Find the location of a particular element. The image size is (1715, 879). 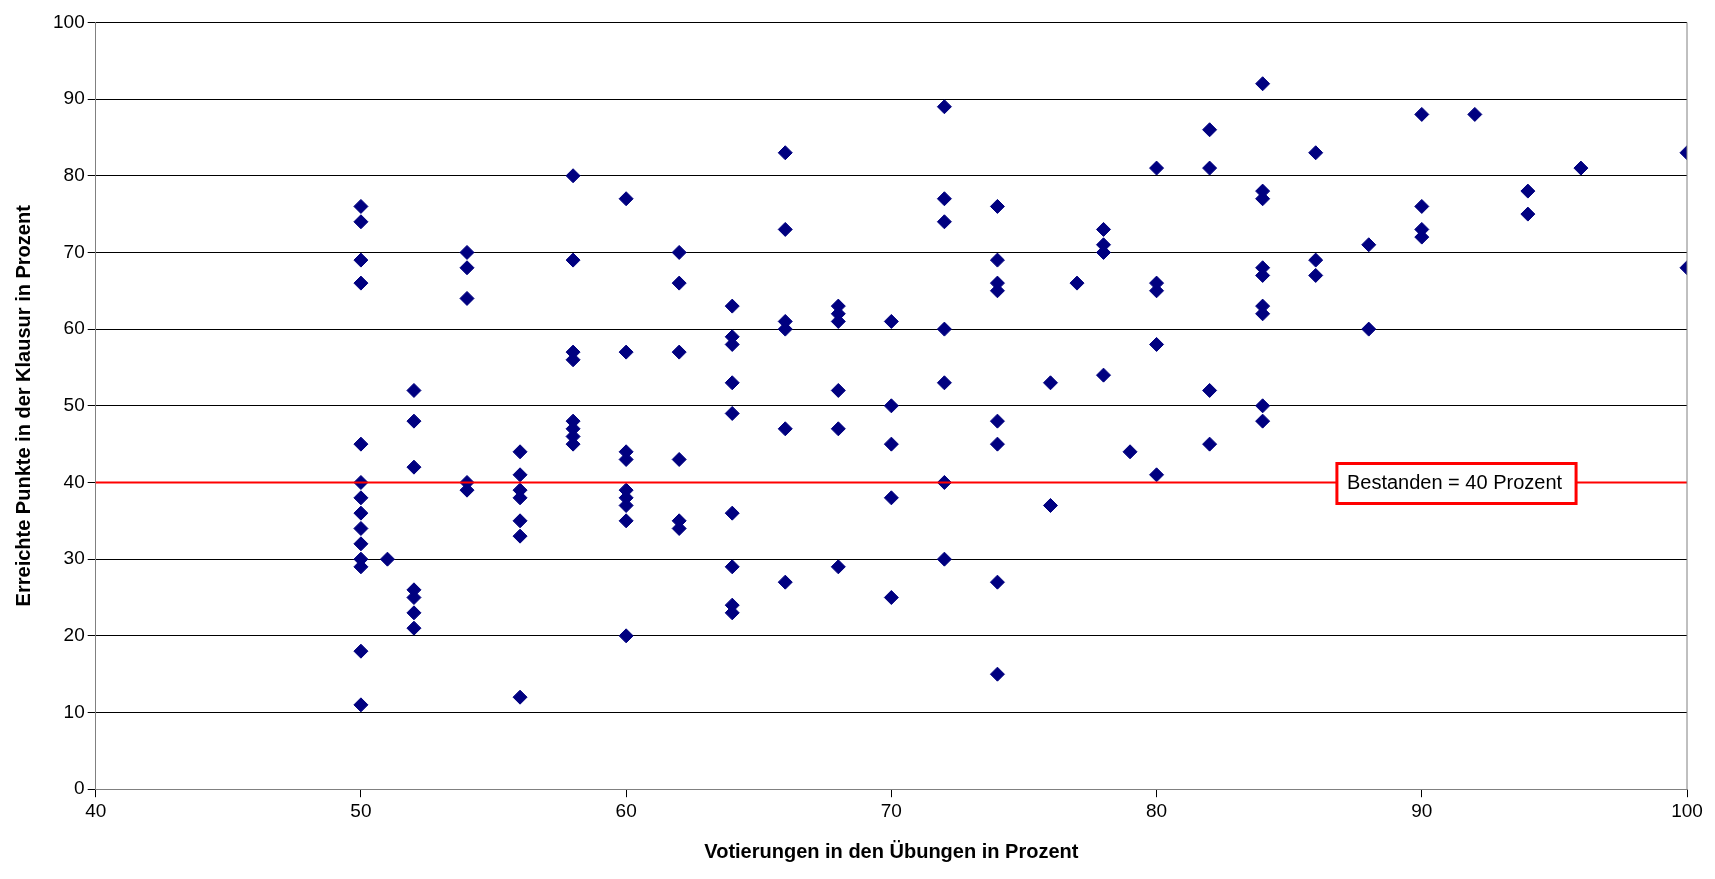

y-tick-label: 40 is located at coordinates (74, 481).